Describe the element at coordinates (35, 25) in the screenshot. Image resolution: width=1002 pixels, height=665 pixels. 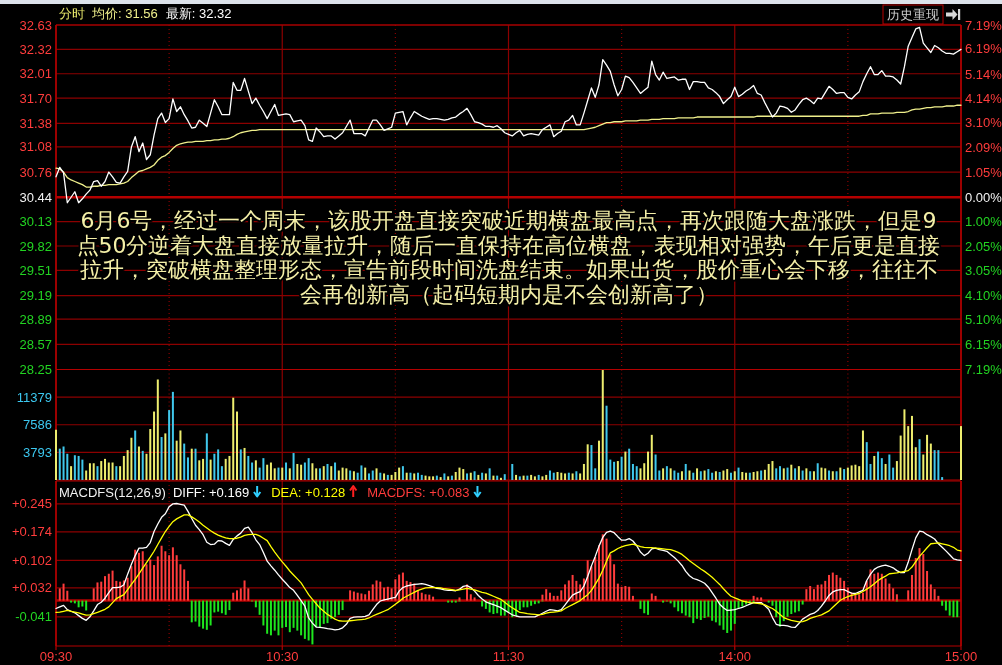
I see `y-tick-label: 32.63` at that location.